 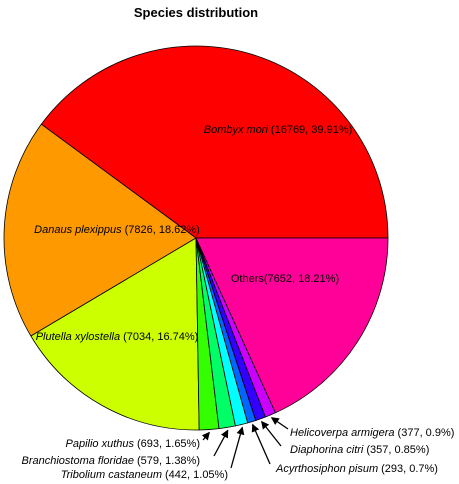 What do you see at coordinates (327, 450) in the screenshot?
I see `slice-name: Diaphorina citri` at bounding box center [327, 450].